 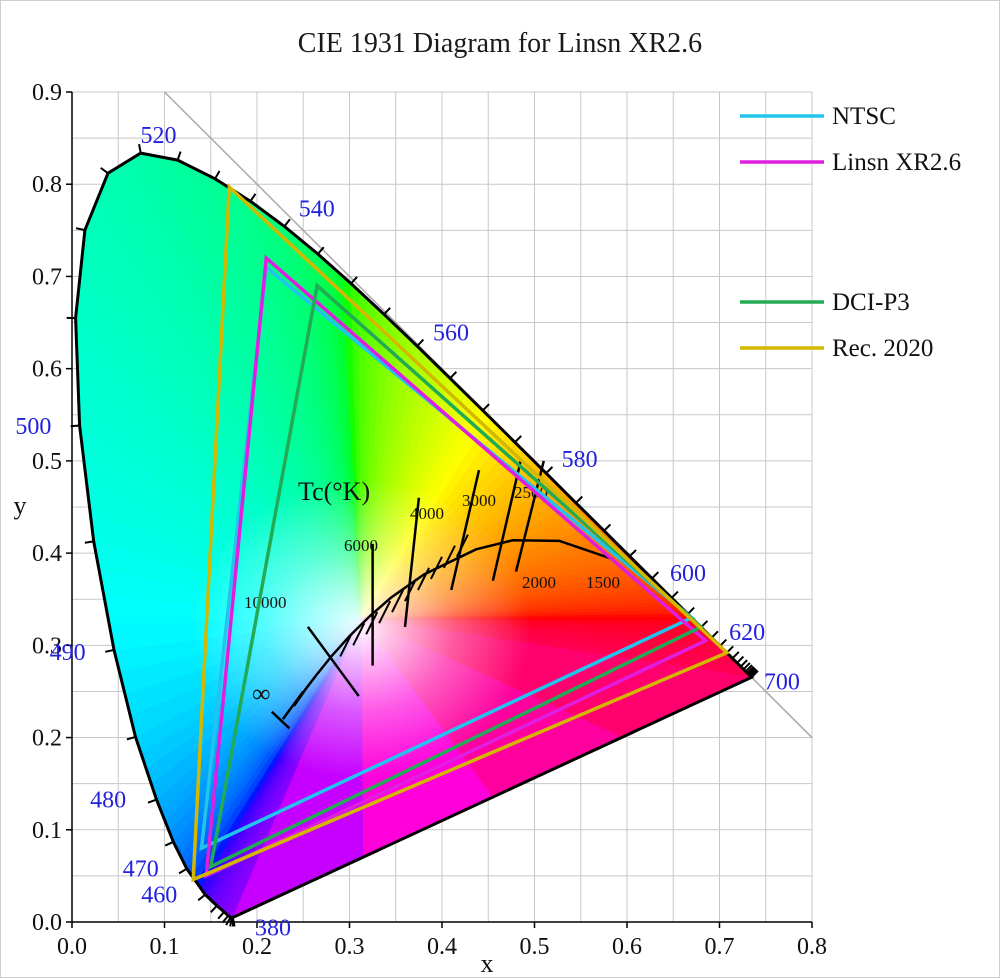 What do you see at coordinates (68, 653) in the screenshot?
I see `wavelength-label-490: 490` at bounding box center [68, 653].